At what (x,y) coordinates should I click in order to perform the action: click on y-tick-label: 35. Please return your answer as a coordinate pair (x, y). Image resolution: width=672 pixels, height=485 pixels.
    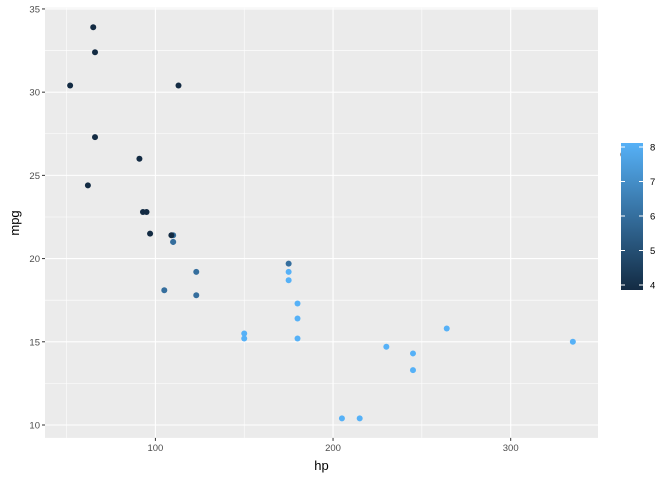
    Looking at the image, I should click on (34, 9).